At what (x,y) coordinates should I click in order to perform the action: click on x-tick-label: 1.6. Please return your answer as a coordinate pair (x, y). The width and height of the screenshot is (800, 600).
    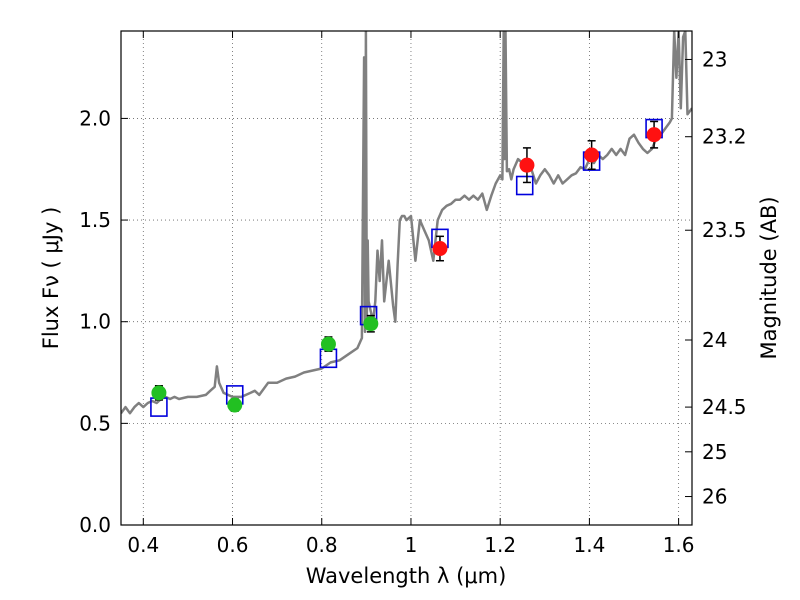
    Looking at the image, I should click on (679, 545).